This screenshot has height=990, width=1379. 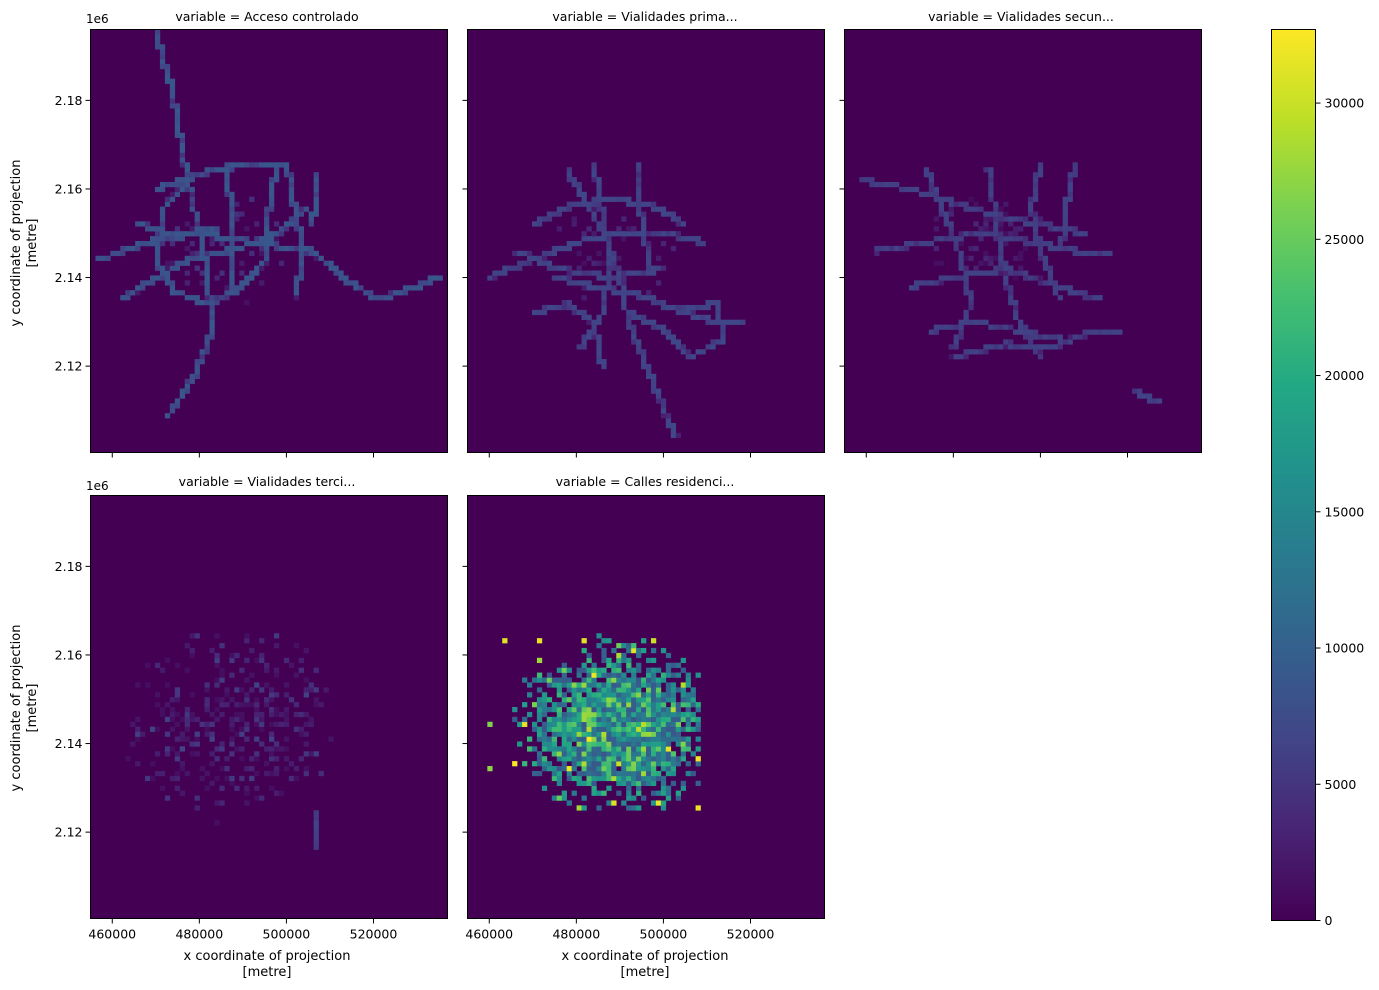 What do you see at coordinates (69, 566) in the screenshot?
I see `y-tick-label: 2.18` at bounding box center [69, 566].